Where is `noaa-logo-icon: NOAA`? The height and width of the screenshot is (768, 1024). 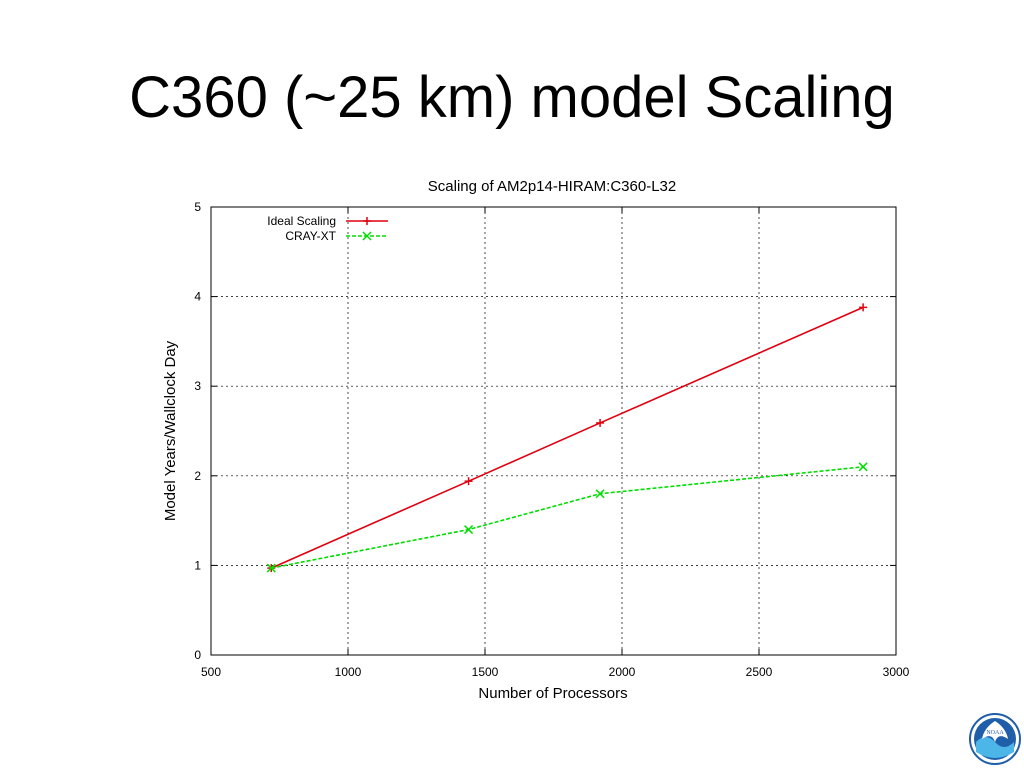
noaa-logo-icon: NOAA is located at coordinates (995, 739).